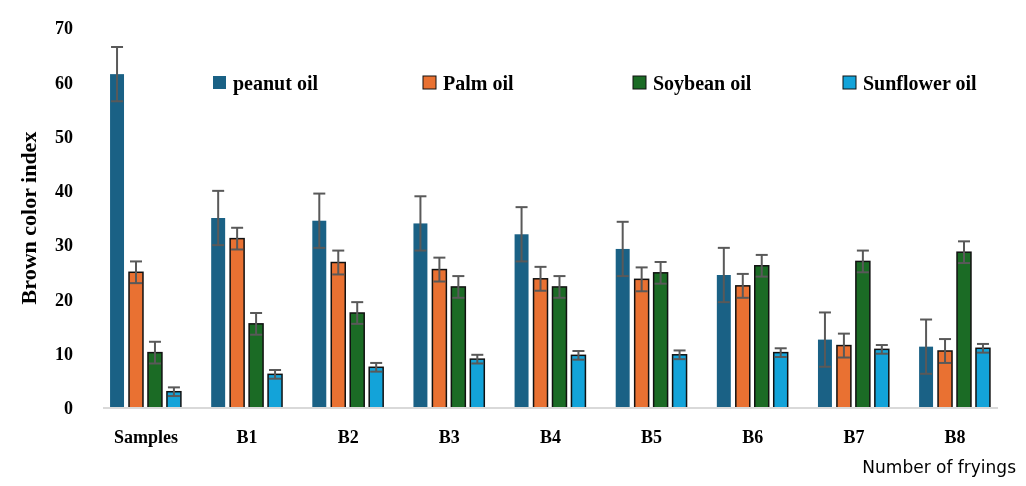 This screenshot has height=486, width=1026. Describe the element at coordinates (702, 83) in the screenshot. I see `legend-label: Soybean oil` at that location.